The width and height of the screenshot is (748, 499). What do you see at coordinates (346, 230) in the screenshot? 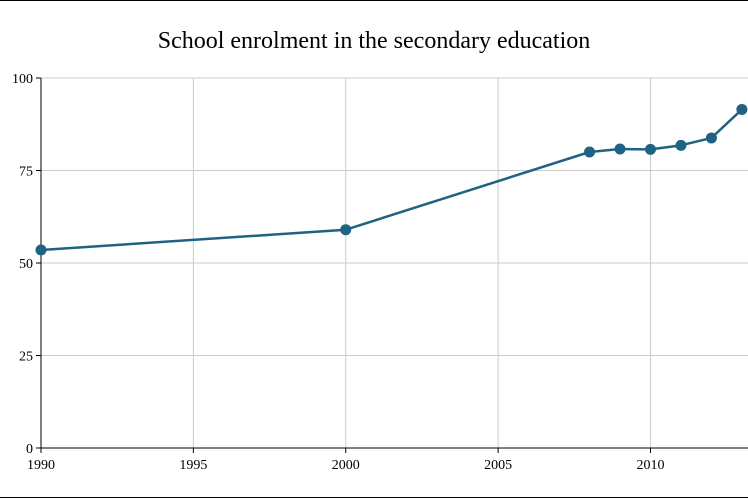
I see `data-point-2000` at bounding box center [346, 230].